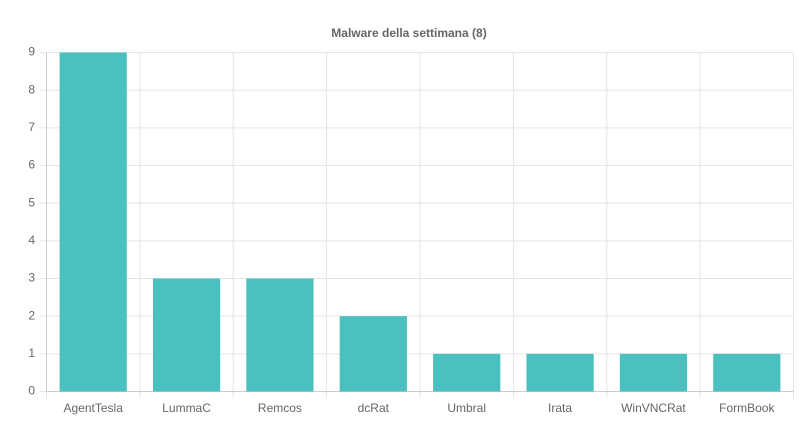 The width and height of the screenshot is (812, 432). Describe the element at coordinates (653, 408) in the screenshot. I see `x-tick-label: WinVNCRat` at that location.